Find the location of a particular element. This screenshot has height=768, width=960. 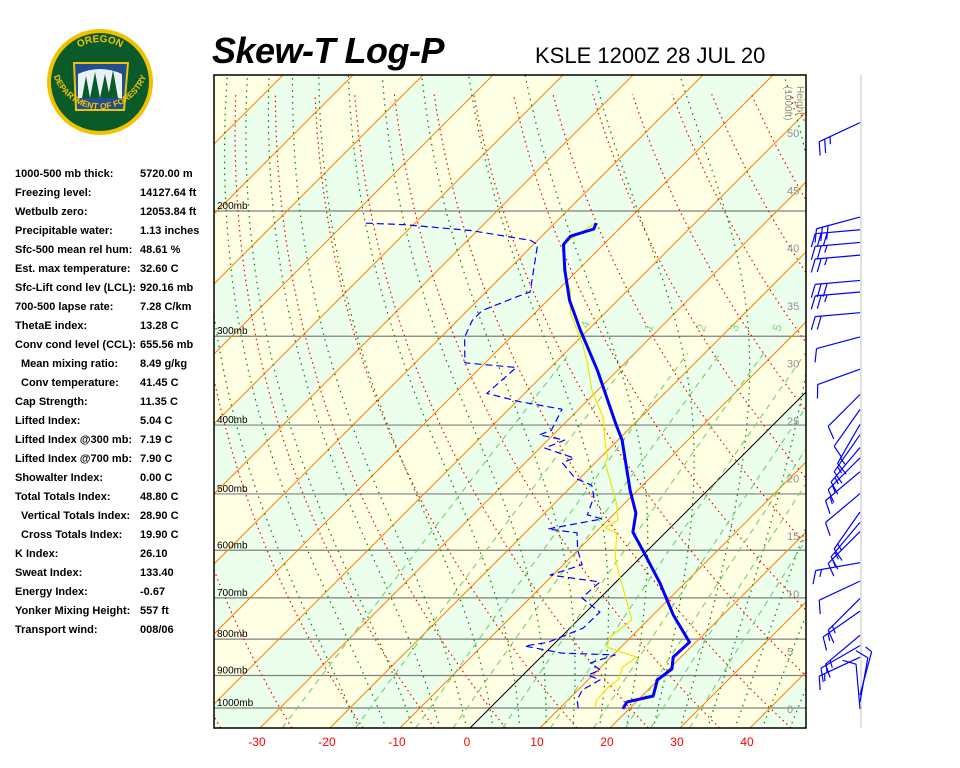

stat-row: Lifted Index: 5.04 C is located at coordinates (115, 424).